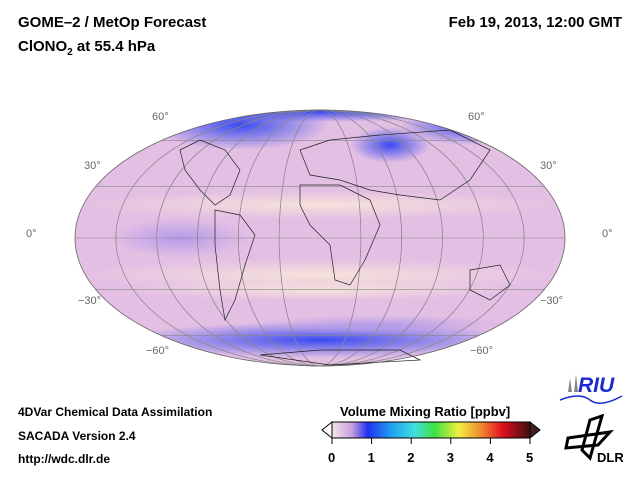 This screenshot has width=640, height=480. What do you see at coordinates (450, 457) in the screenshot?
I see `colorbar-tick-label: 3` at bounding box center [450, 457].